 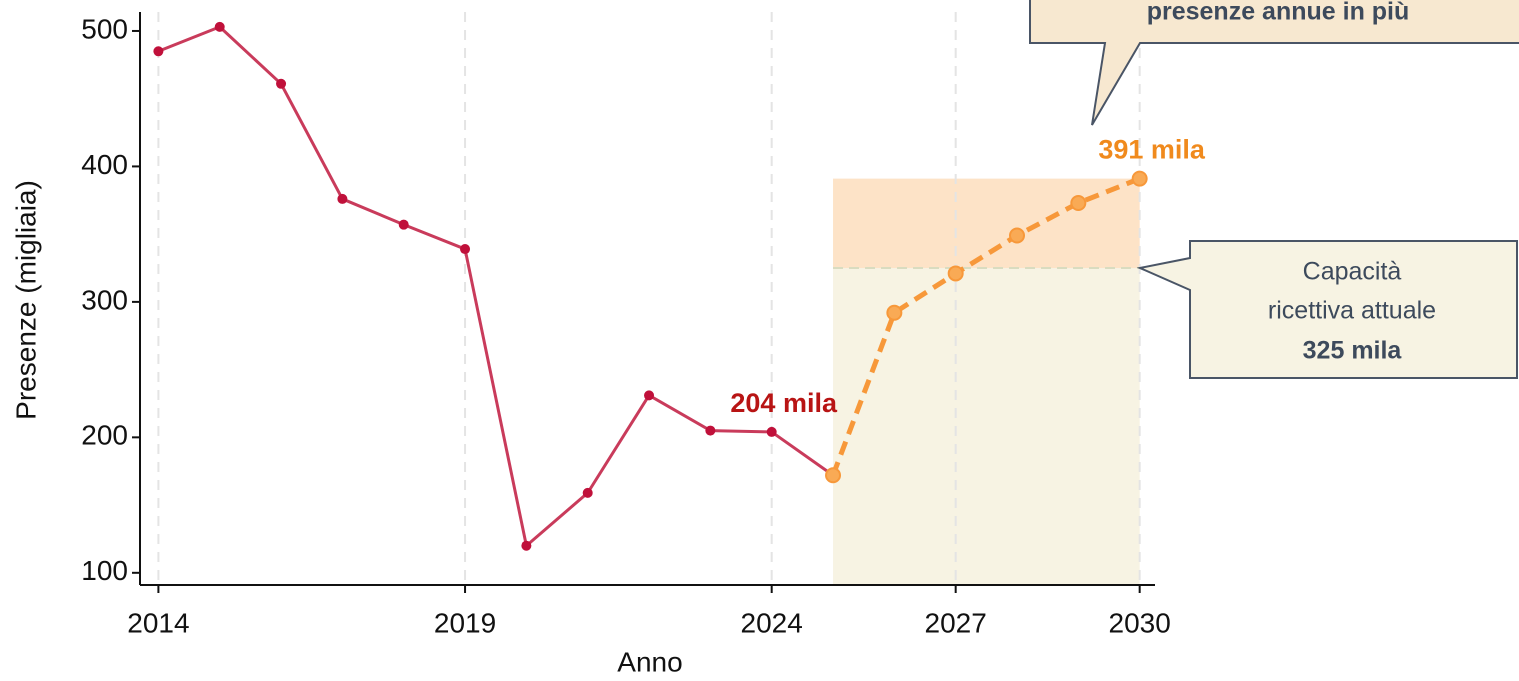 I want to click on capacity-callout: Capacità ricettiva attuale 325 mila, so click(x=1327, y=309).